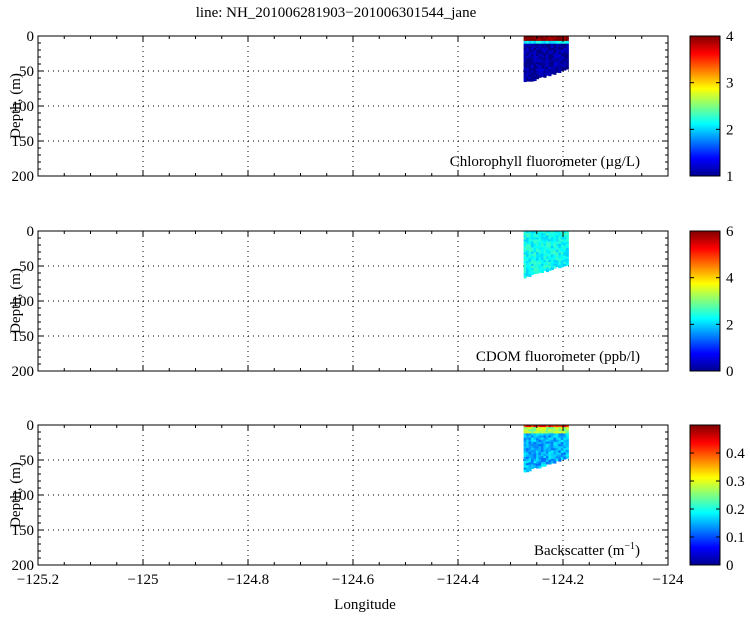 The width and height of the screenshot is (750, 619). I want to click on y-tick-label: 100, so click(23, 302).